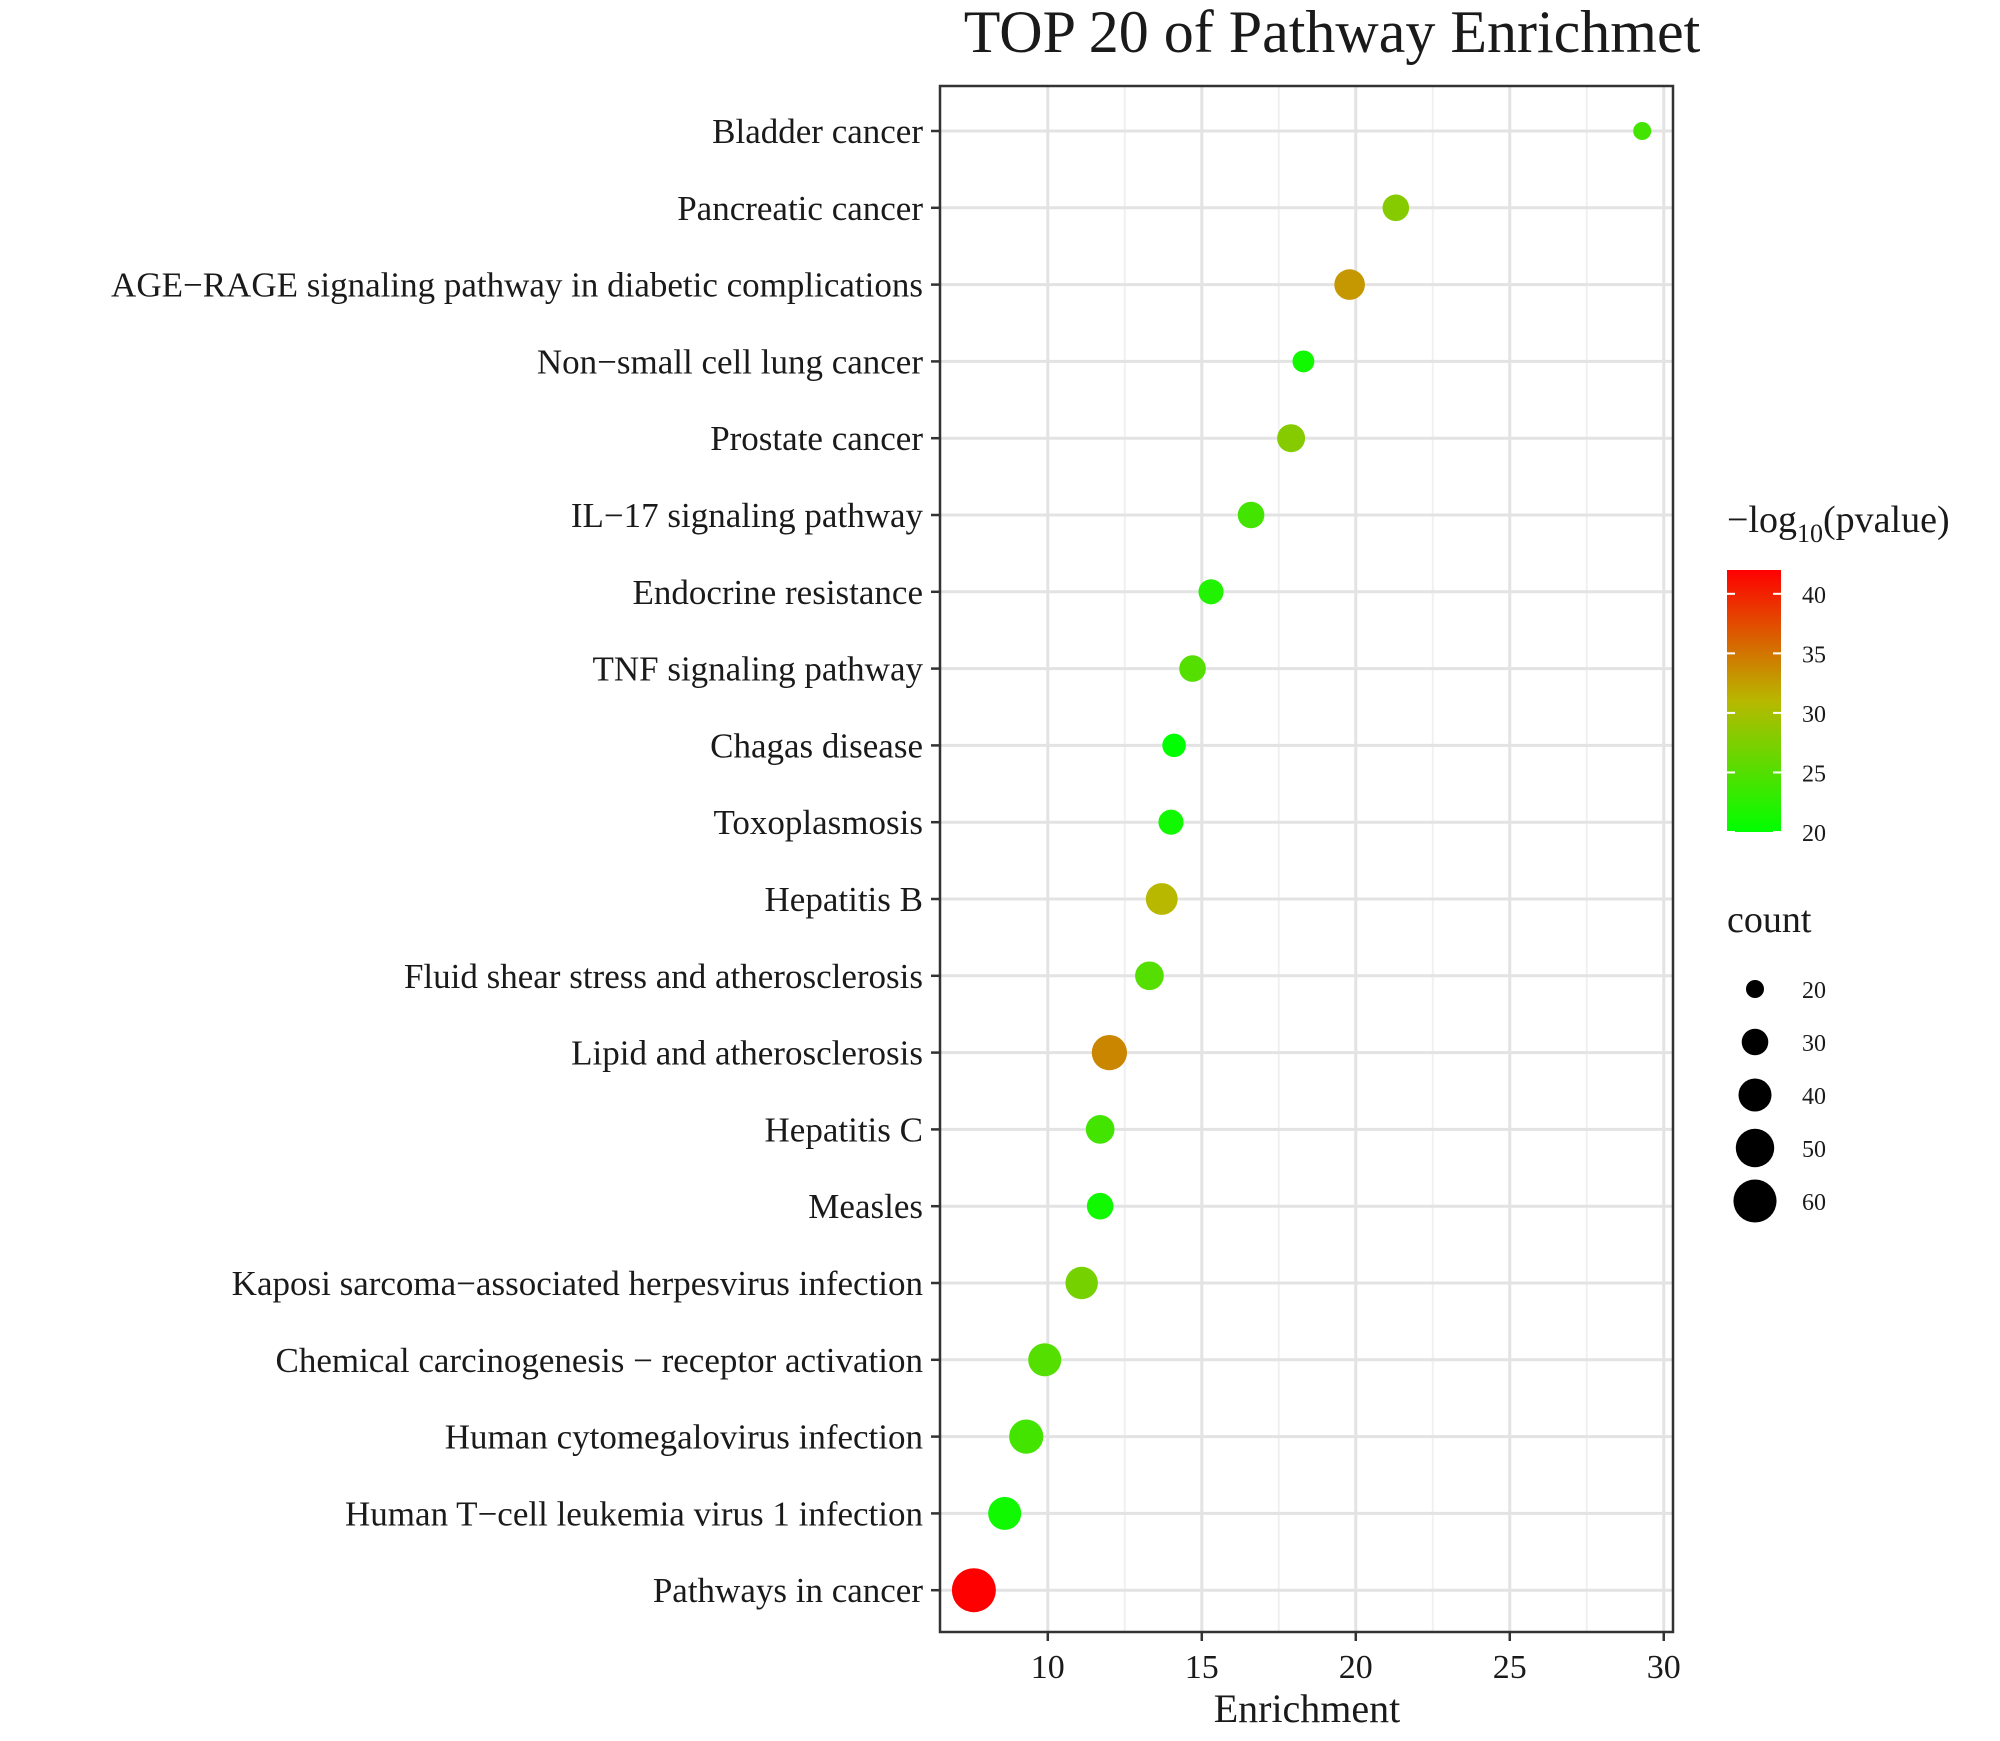 The height and width of the screenshot is (1741, 2000). What do you see at coordinates (1754, 701) in the screenshot?
I see `color-legend-bar` at bounding box center [1754, 701].